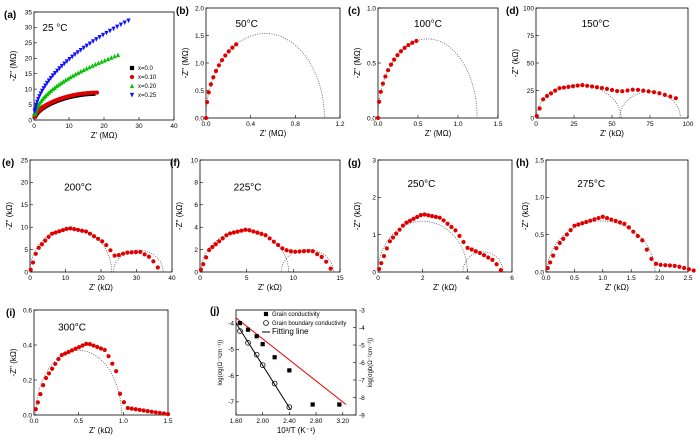 This screenshot has width=700, height=446. Describe the element at coordinates (101, 287) in the screenshot. I see `x-axis-label: Z' (kΩ)` at that location.